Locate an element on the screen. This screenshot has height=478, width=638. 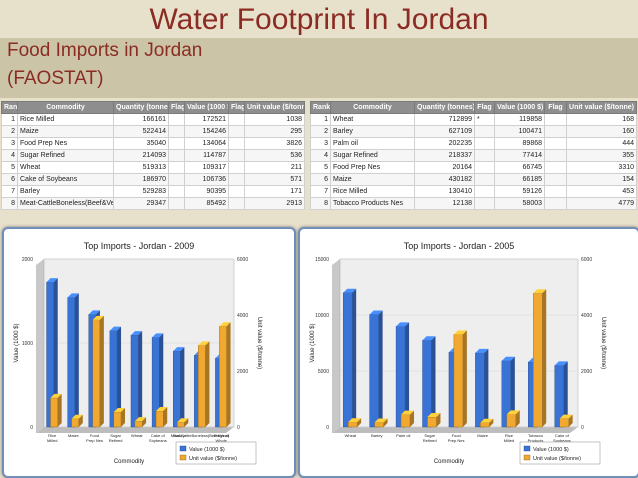
table-cell: 154246 is located at coordinates (206, 131).